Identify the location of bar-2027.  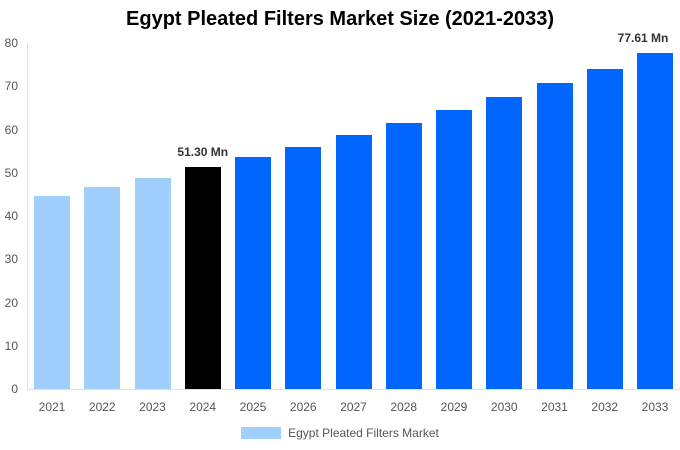
(353, 262).